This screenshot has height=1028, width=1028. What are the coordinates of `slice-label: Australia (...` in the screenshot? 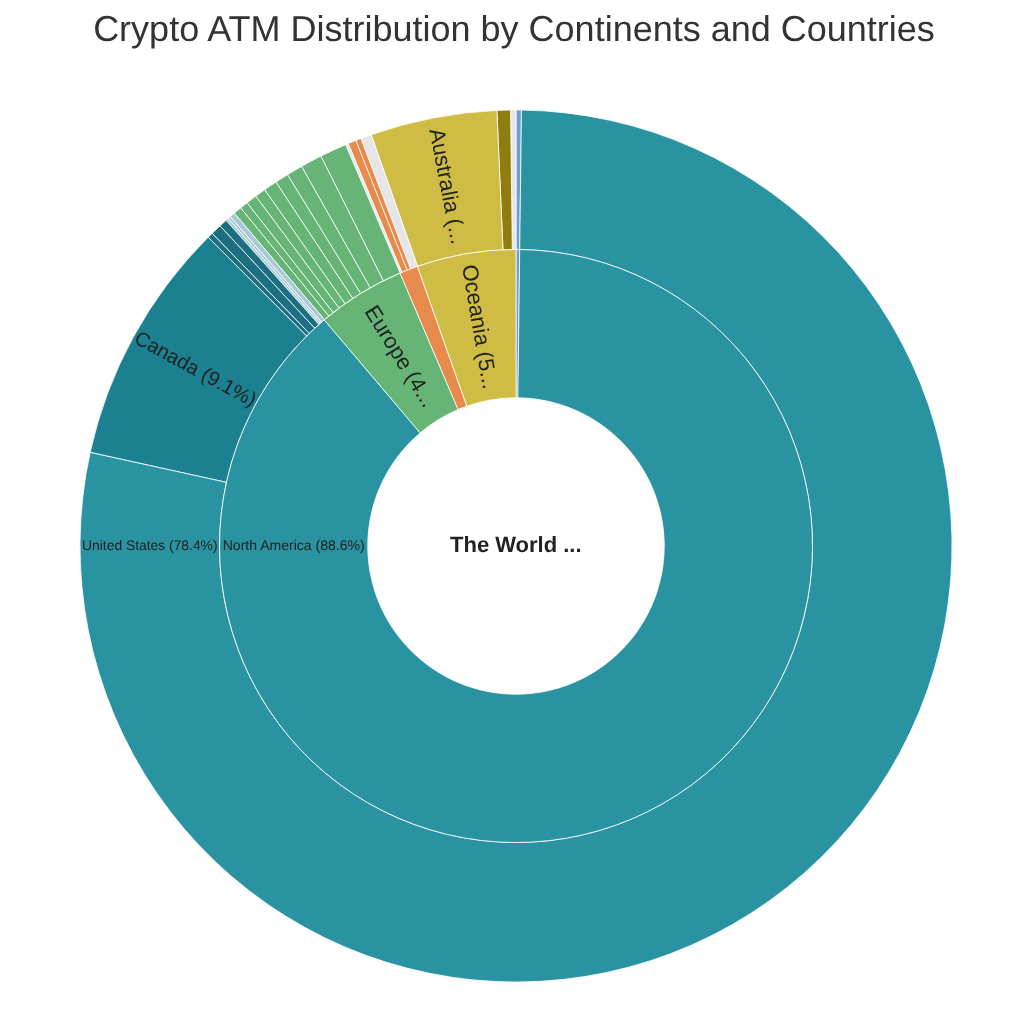 It's located at (446, 186).